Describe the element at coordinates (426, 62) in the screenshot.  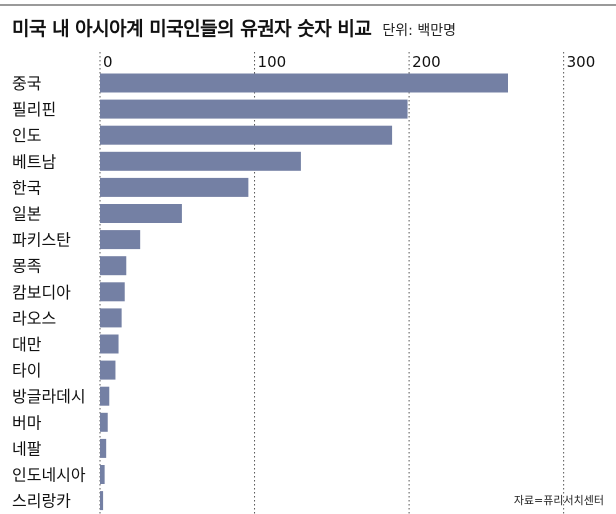
I see `x-tick-label: 200` at that location.